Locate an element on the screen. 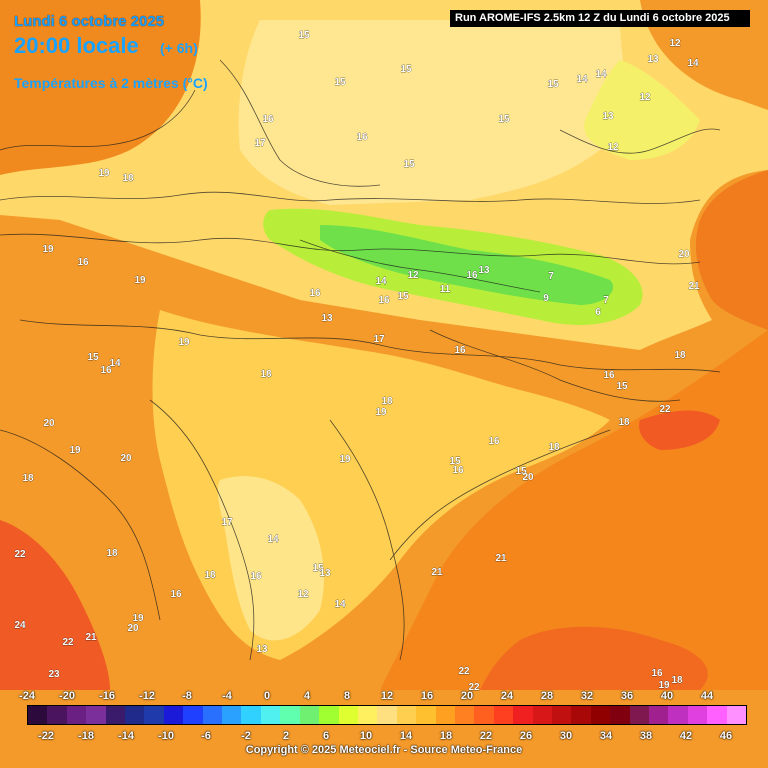 The height and width of the screenshot is (768, 768). alps-region is located at coordinates (642, 110).